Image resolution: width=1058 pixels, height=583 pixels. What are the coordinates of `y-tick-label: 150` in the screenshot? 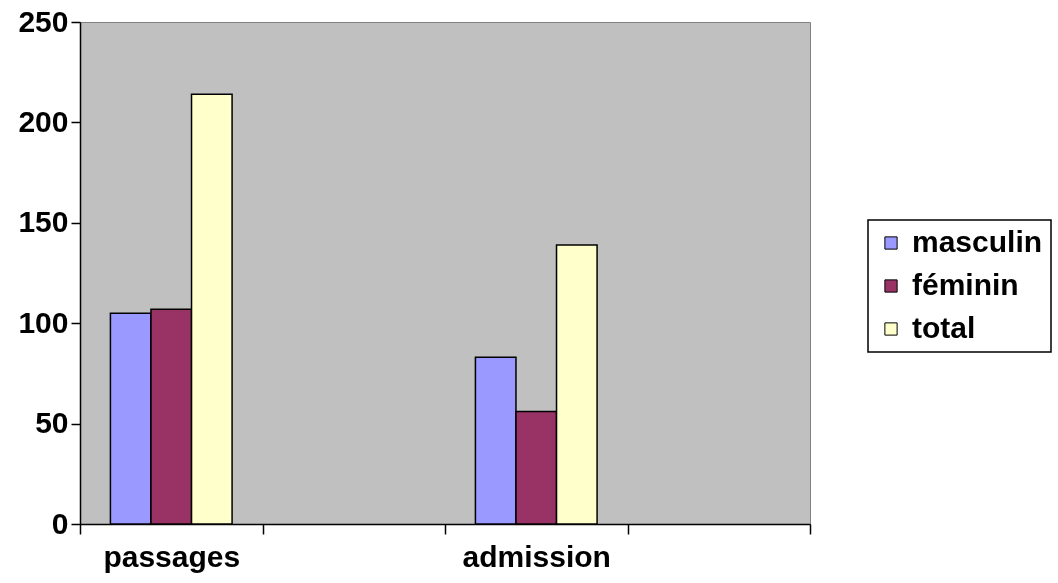 It's located at (43, 222).